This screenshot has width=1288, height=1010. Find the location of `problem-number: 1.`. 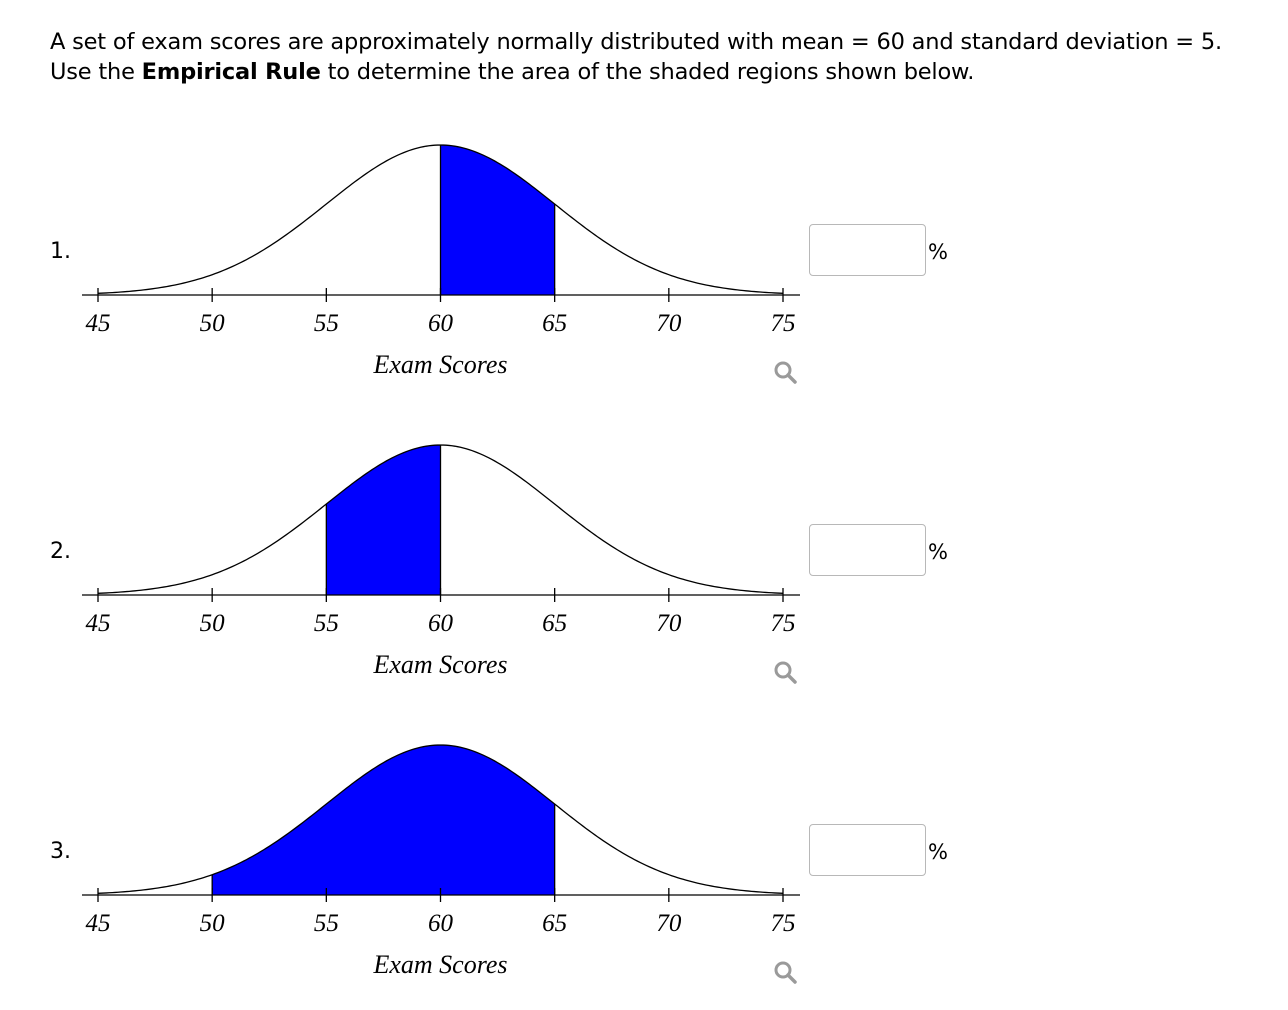

problem-number: 1. is located at coordinates (60, 251).